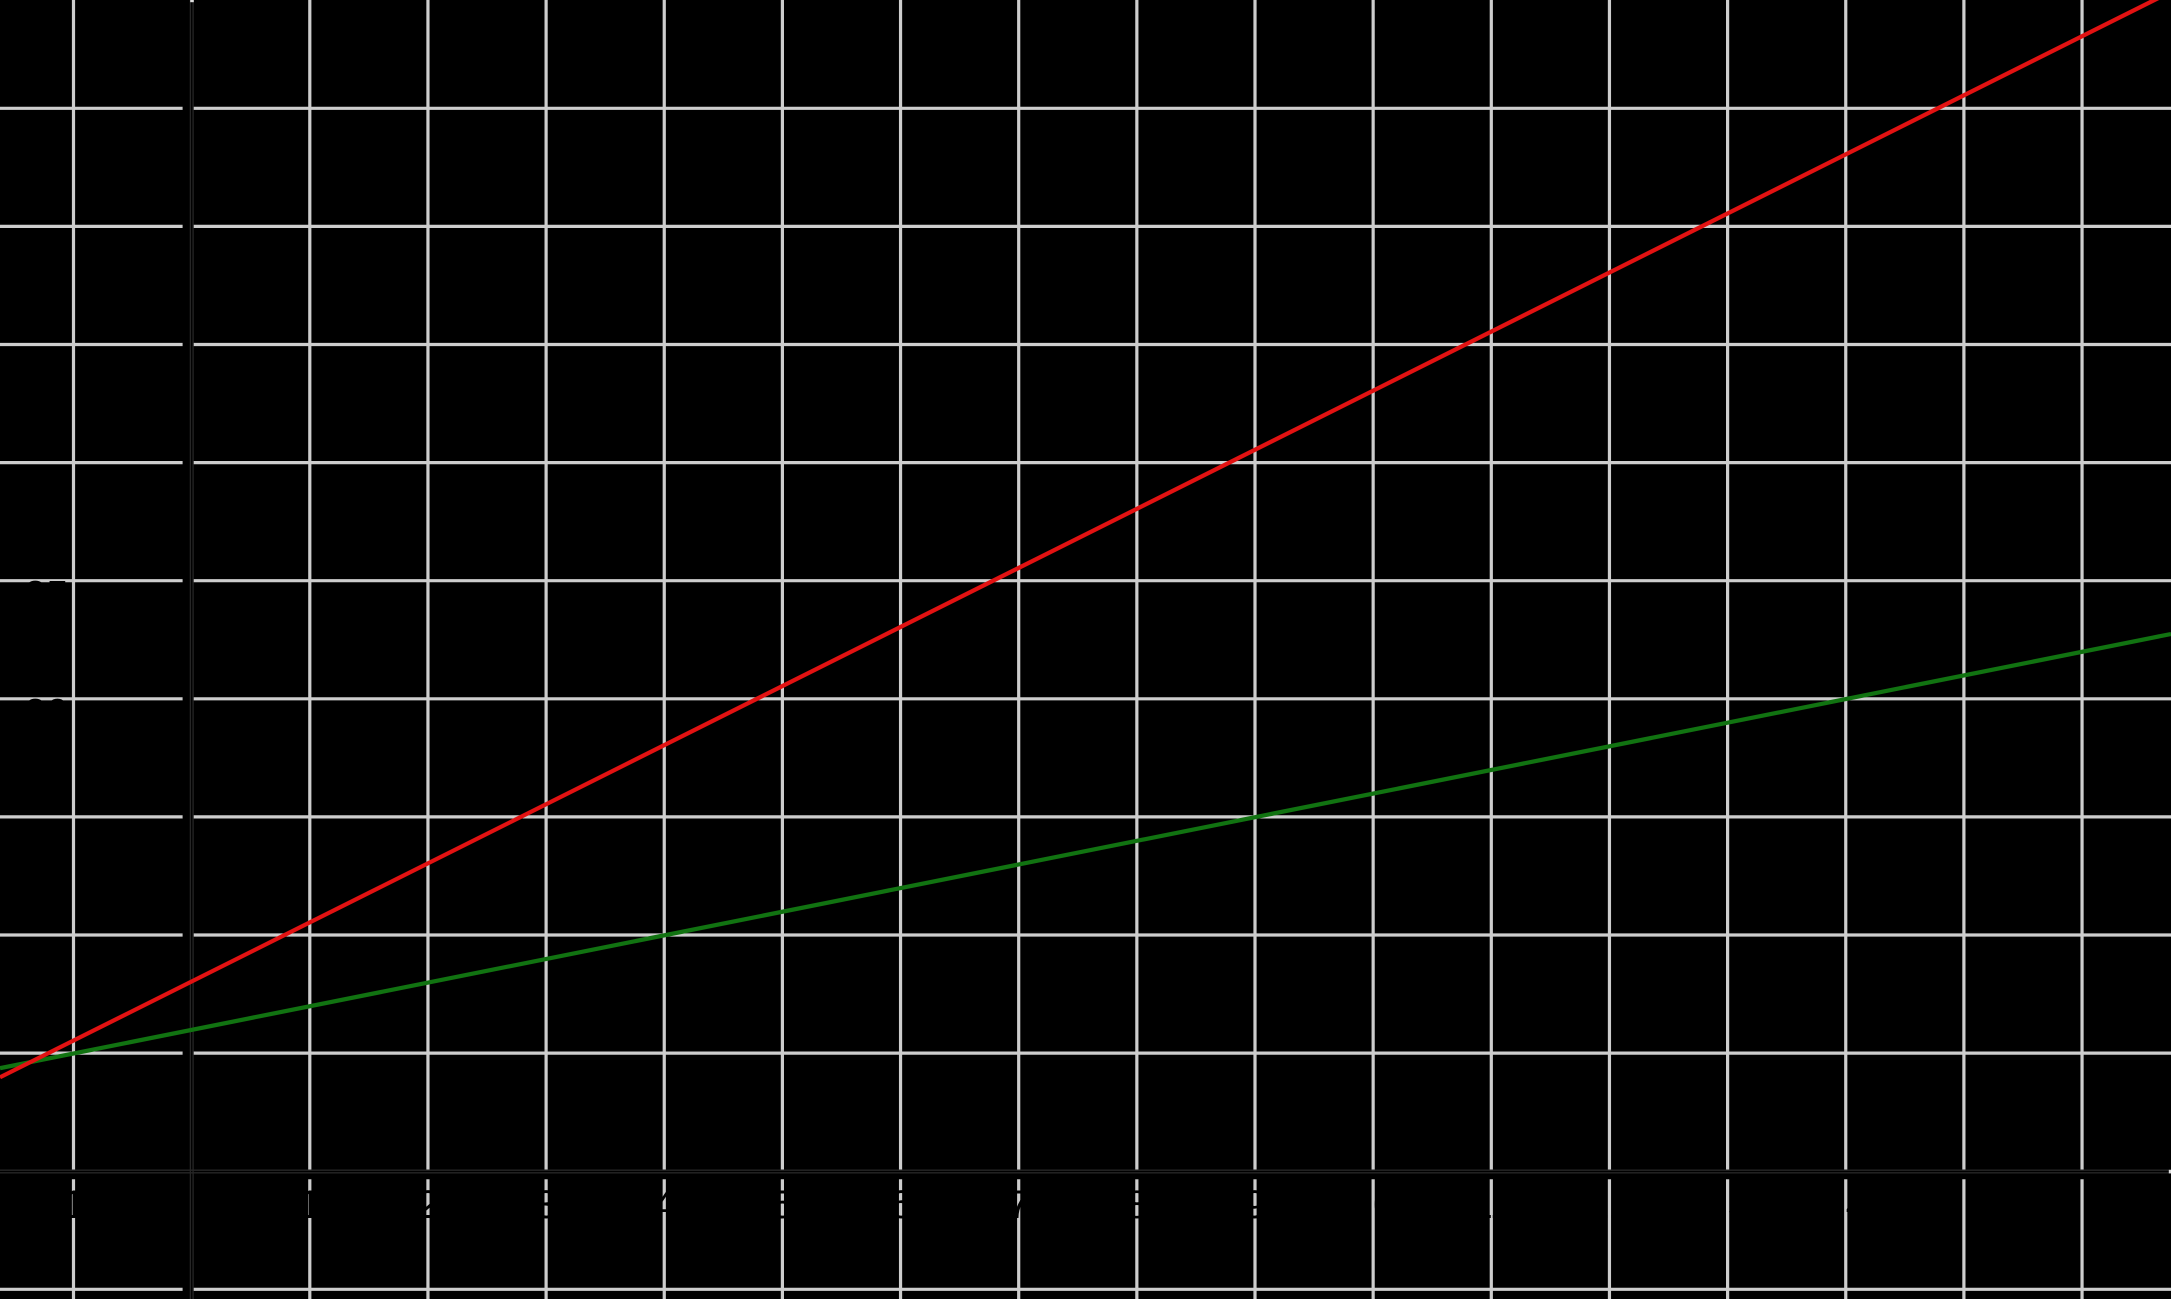 The image size is (2171, 1299). I want to click on svg-text: 40, so click(46, 244).